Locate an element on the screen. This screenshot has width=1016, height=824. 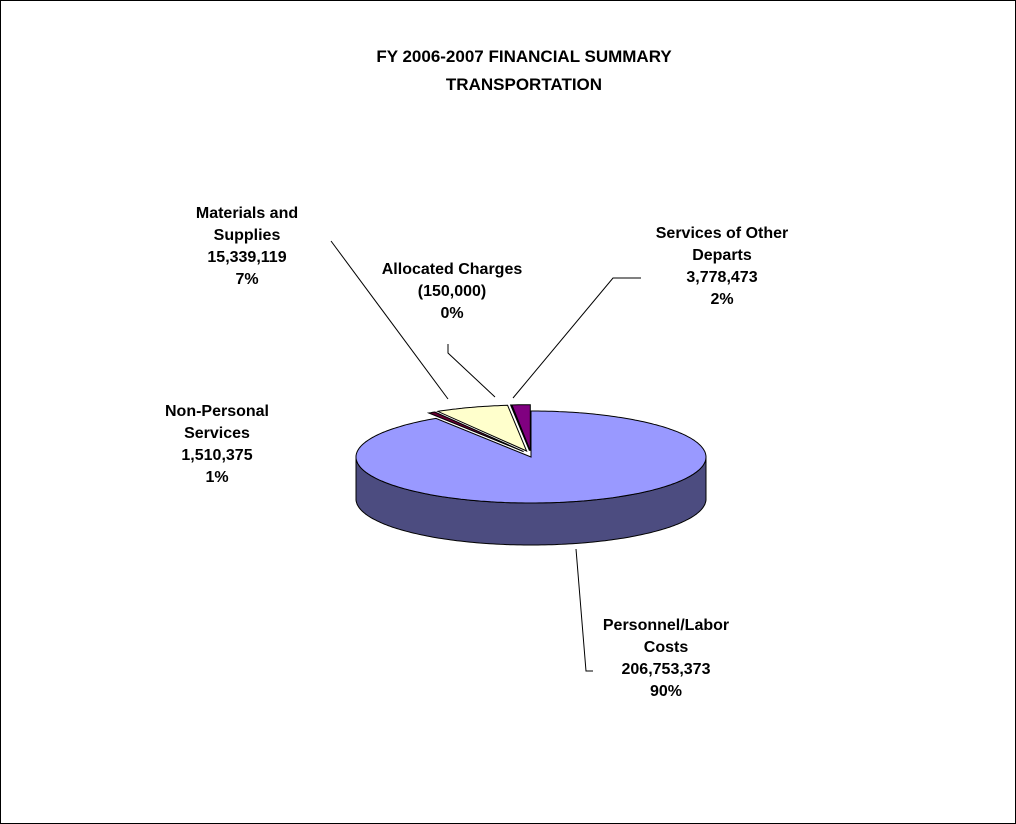
slice-label: Allocated Charges (150,000) 0% is located at coordinates (452, 292).